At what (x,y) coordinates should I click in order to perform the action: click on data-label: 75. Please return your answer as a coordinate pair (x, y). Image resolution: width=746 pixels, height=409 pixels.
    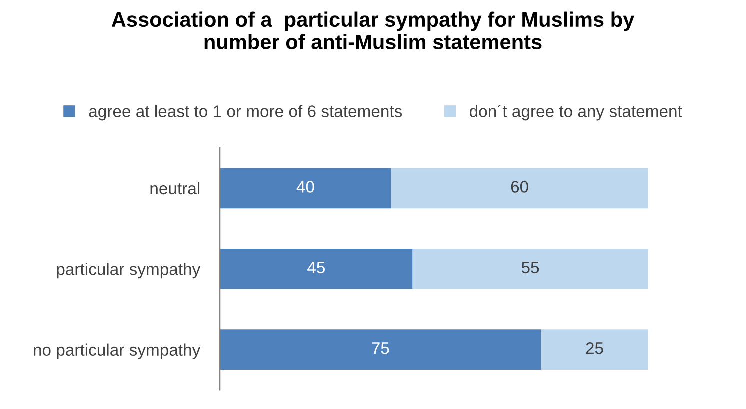
    Looking at the image, I should click on (381, 348).